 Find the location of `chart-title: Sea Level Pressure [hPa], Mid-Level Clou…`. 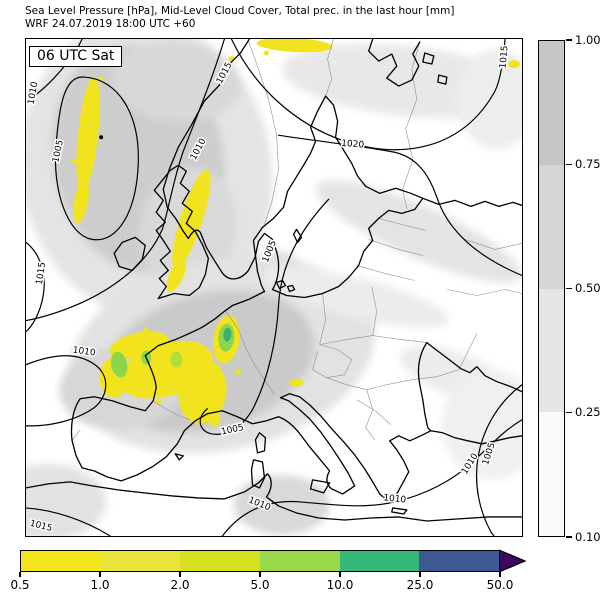

chart-title: Sea Level Pressure [hPa], Mid-Level Clou… is located at coordinates (240, 11).